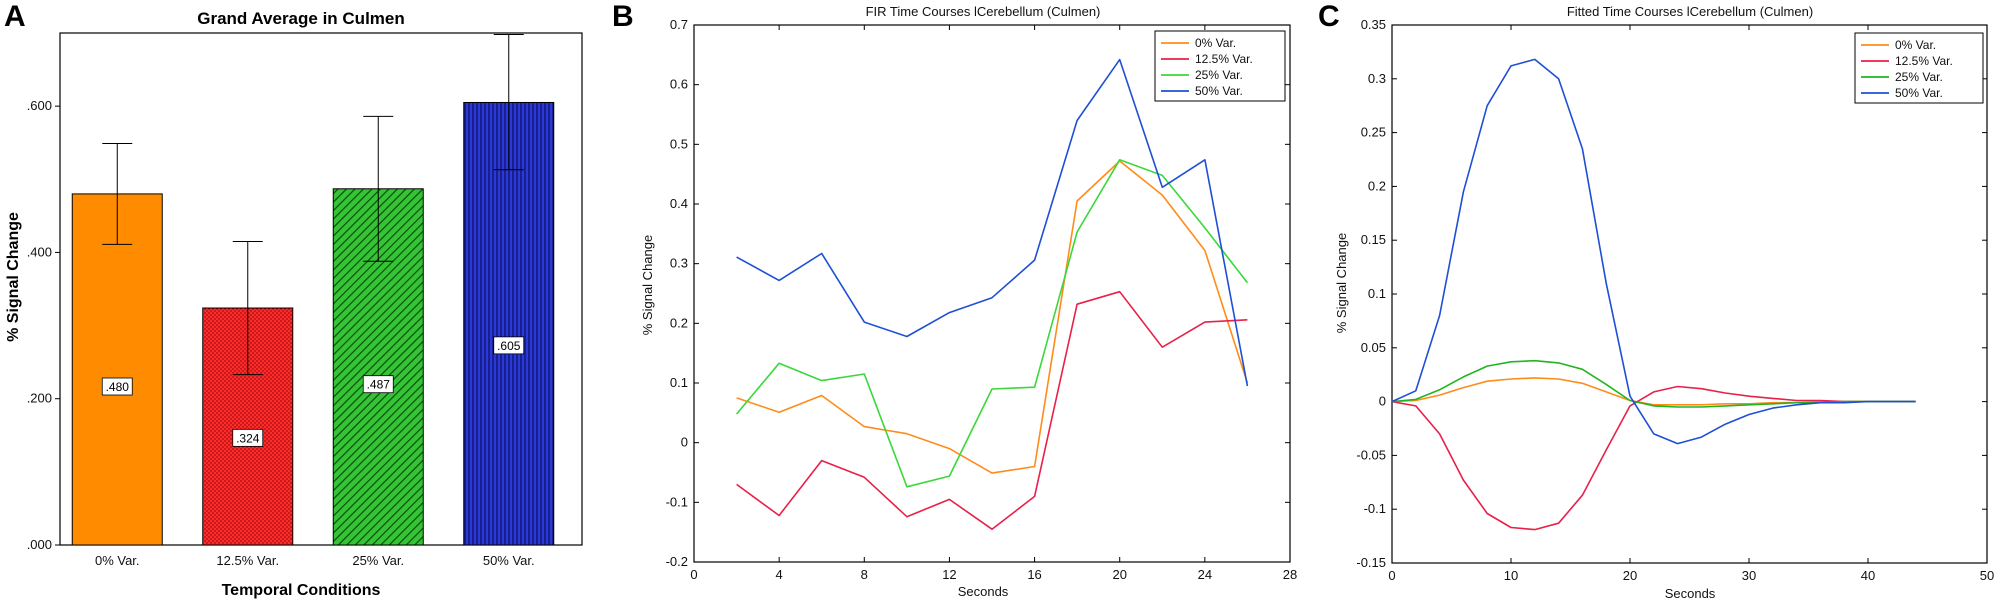 The height and width of the screenshot is (605, 2000). What do you see at coordinates (1219, 75) in the screenshot?
I see `legend-label-b-2: 25% Var.` at bounding box center [1219, 75].